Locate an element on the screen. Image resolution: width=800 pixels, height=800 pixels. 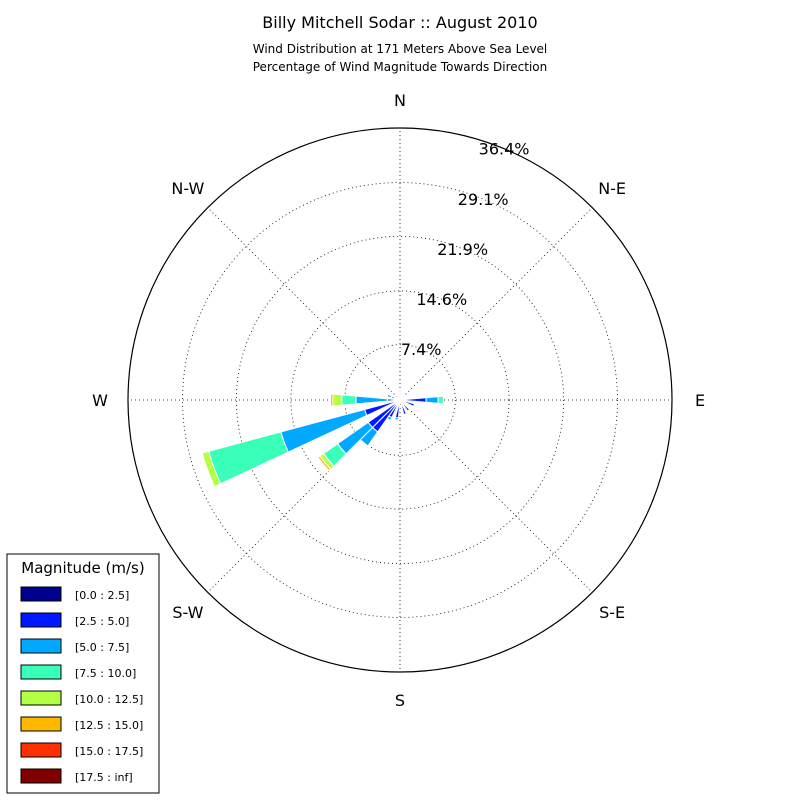
bar-dir340-bin1 is located at coordinates (399, 397).